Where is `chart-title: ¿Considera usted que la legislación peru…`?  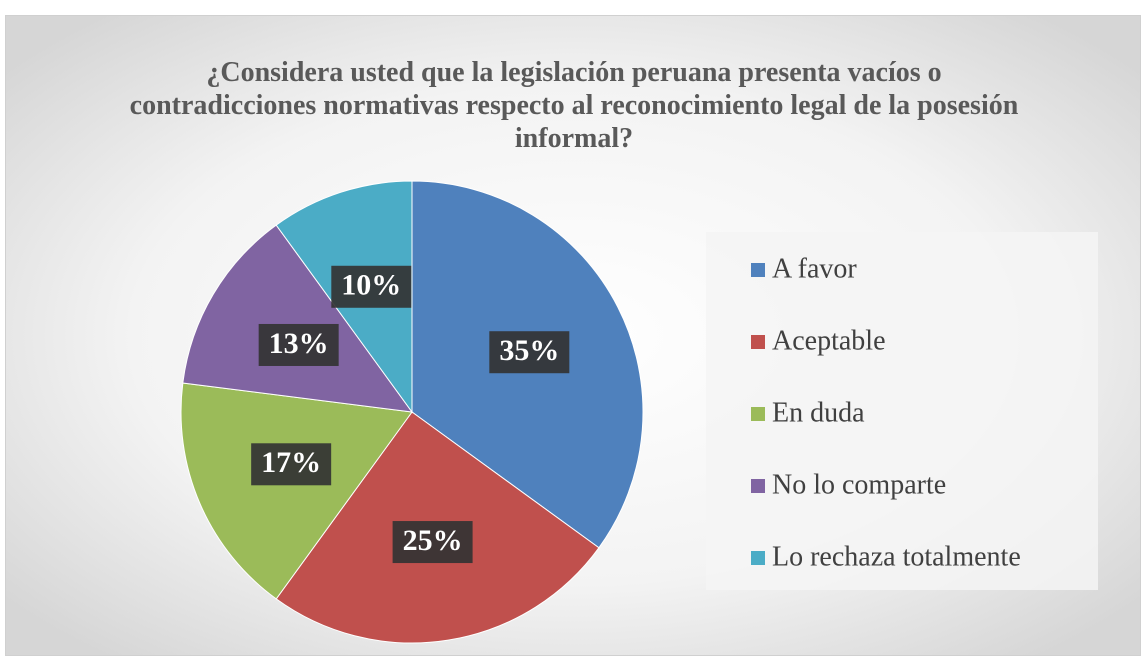
chart-title: ¿Considera usted que la legislación peru… is located at coordinates (574, 105).